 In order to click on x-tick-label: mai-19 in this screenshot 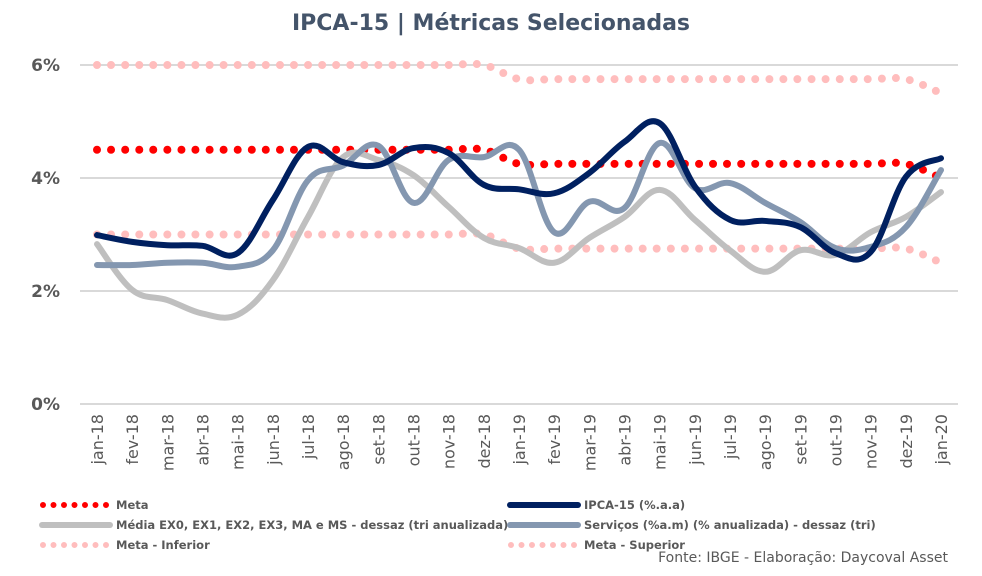, I will do `click(660, 442)`.